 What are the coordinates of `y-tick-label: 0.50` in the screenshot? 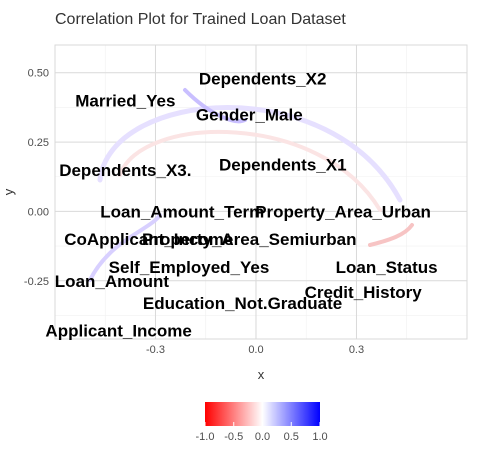 It's located at (38, 74).